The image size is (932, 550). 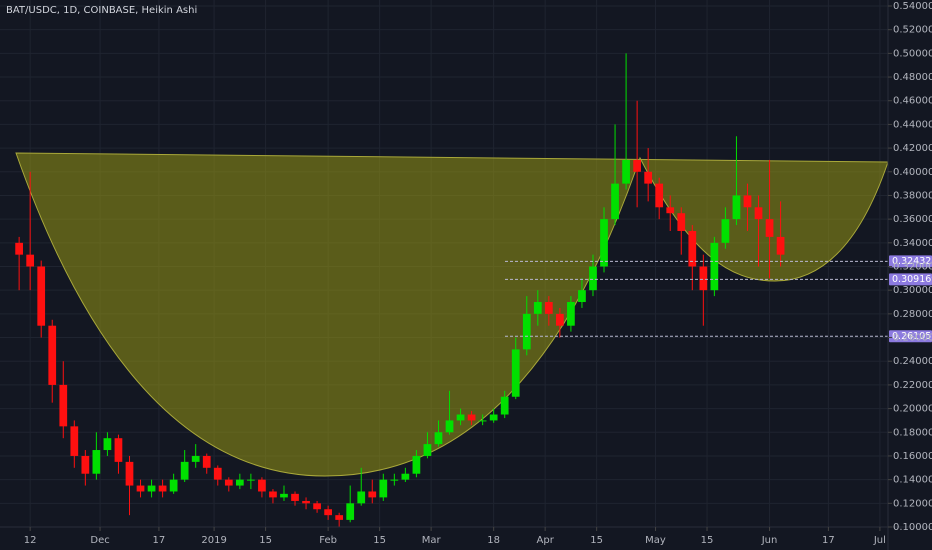 I want to click on chart-title: BAT/USDC, 1D, COINBASE, Heikin Ashi, so click(x=101, y=10).